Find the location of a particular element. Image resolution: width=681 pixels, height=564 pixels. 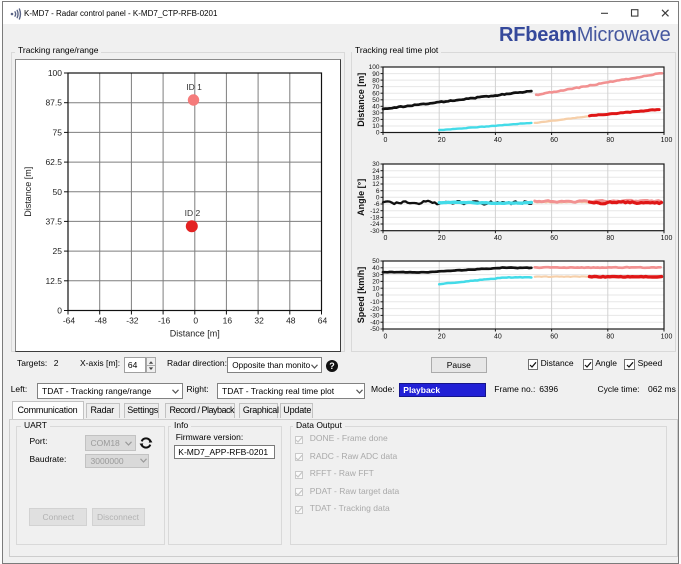

svg-text: -20 is located at coordinates (375, 309).